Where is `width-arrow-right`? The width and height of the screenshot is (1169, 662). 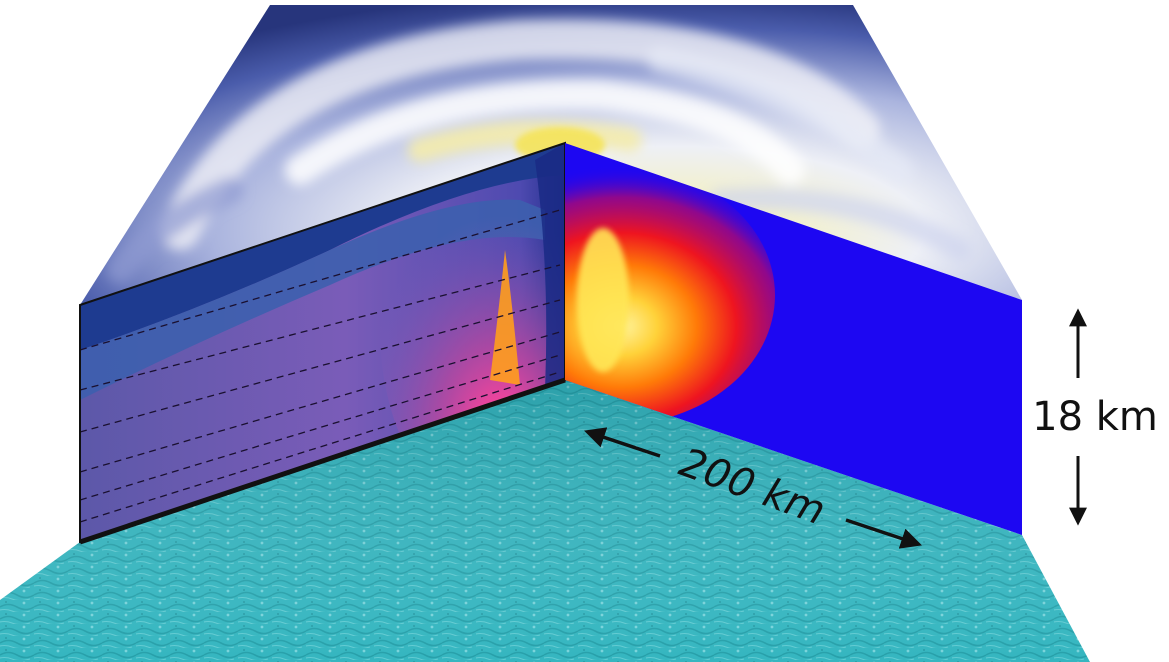
width-arrow-right is located at coordinates (883, 533).